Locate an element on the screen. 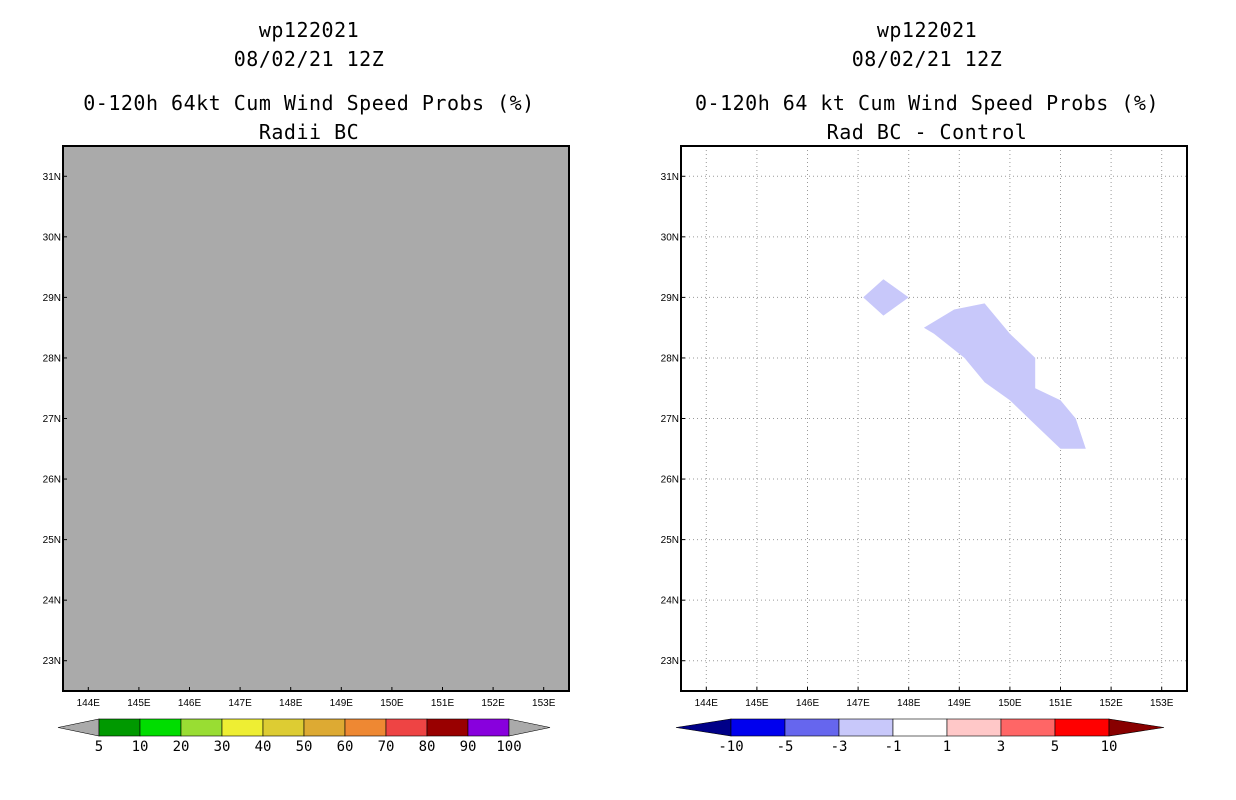  colorbar-label: 70 is located at coordinates (386, 747).